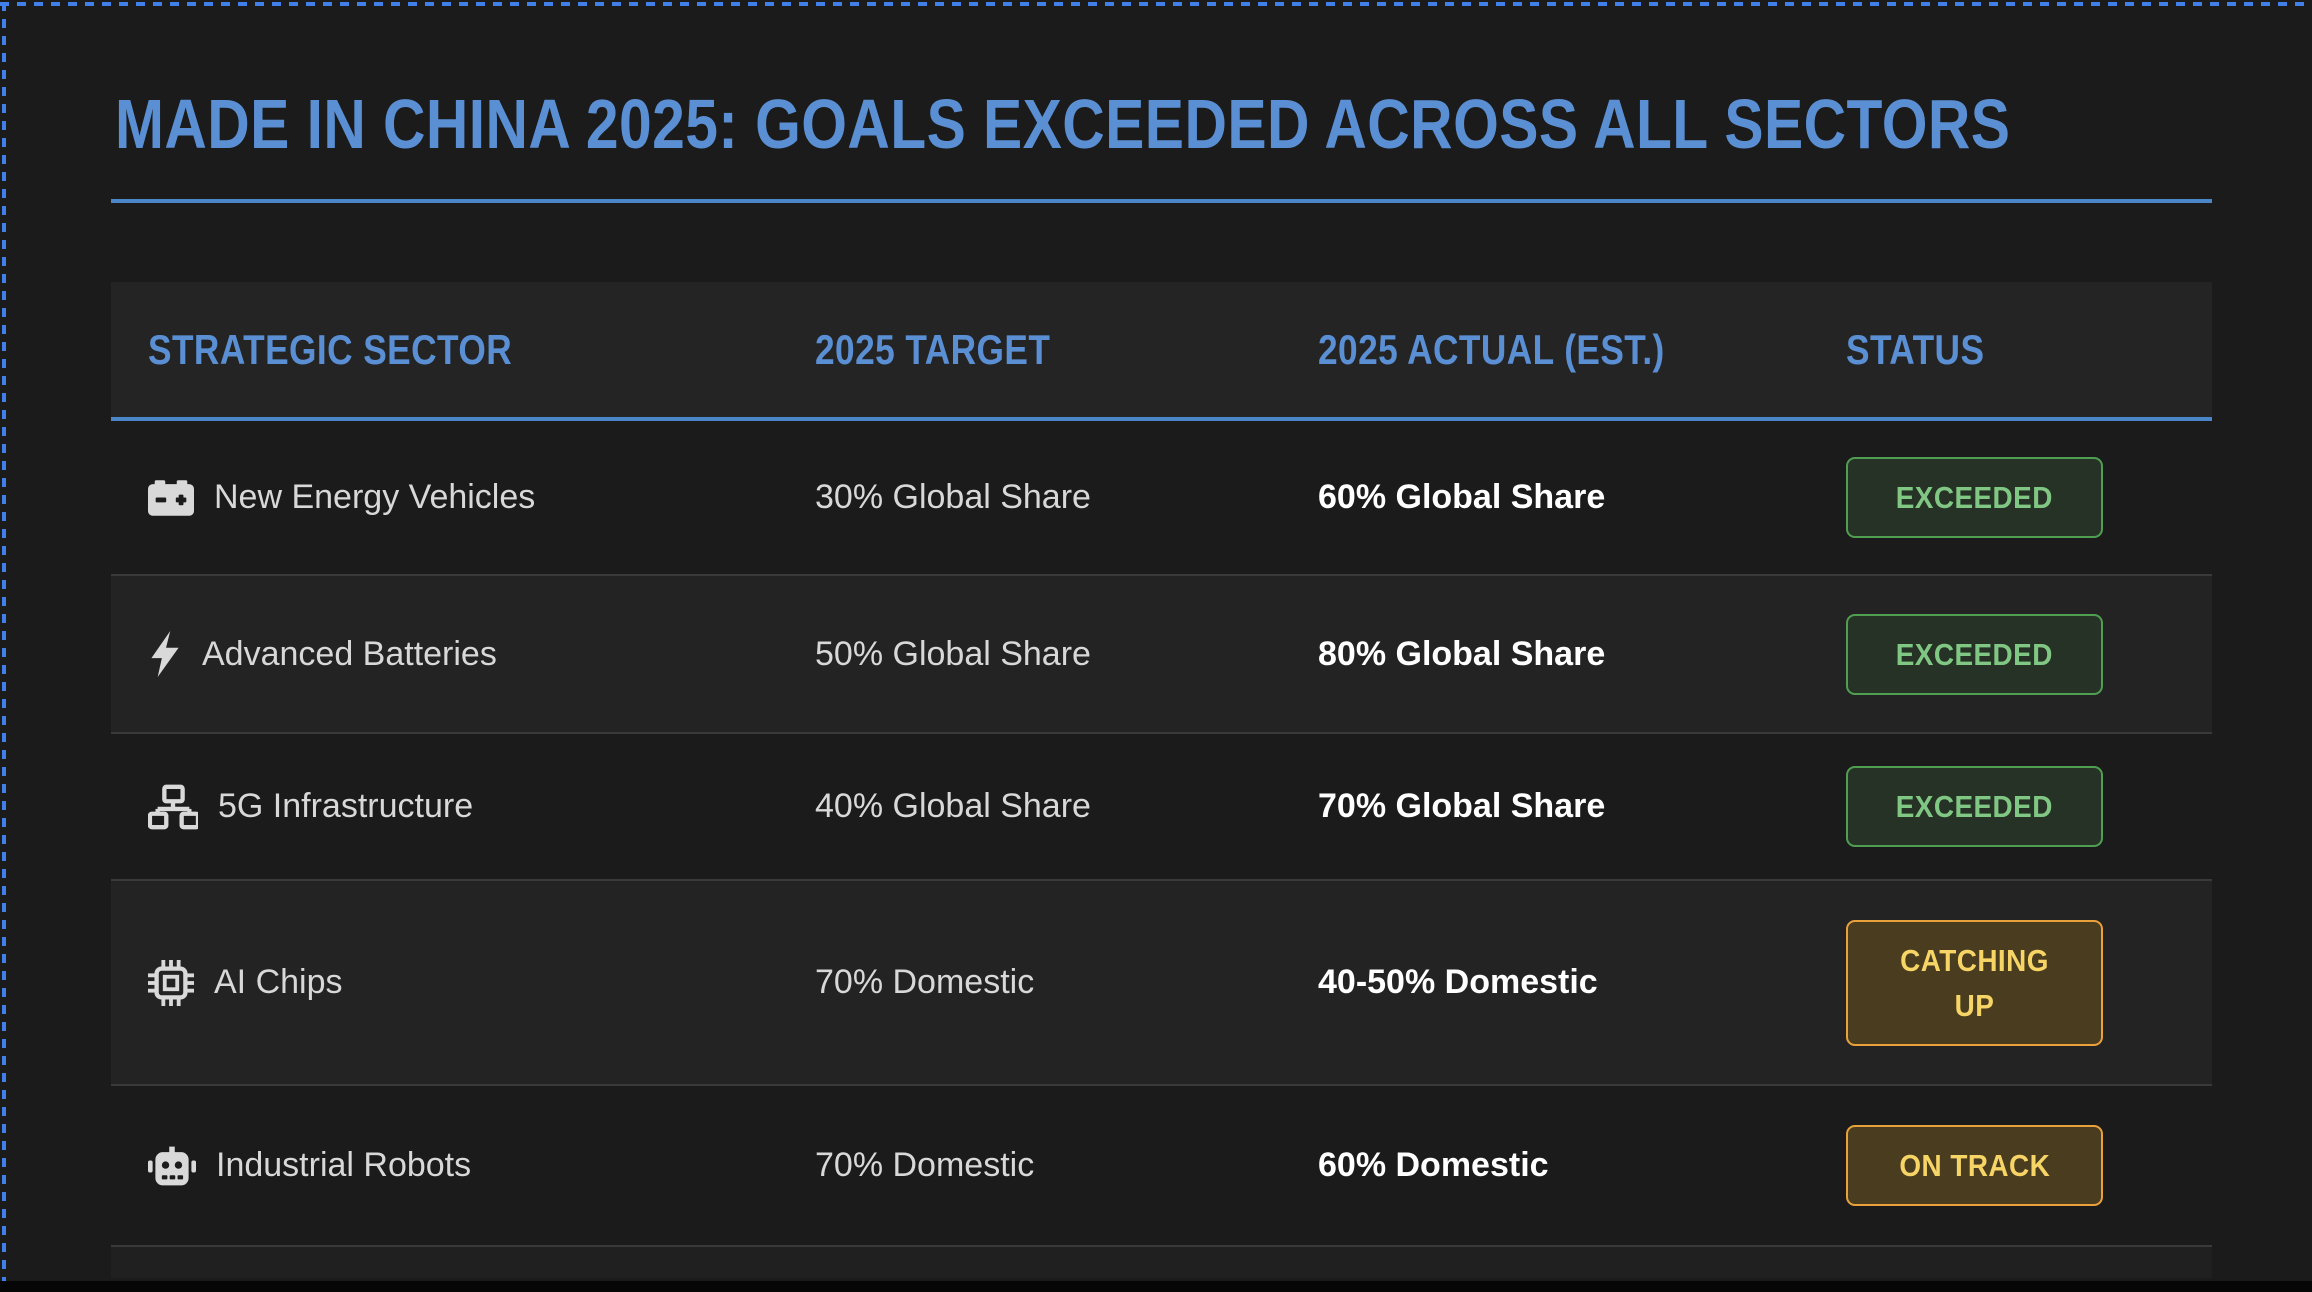  Describe the element at coordinates (349, 653) in the screenshot. I see `sector-label: Advanced Batteries` at that location.